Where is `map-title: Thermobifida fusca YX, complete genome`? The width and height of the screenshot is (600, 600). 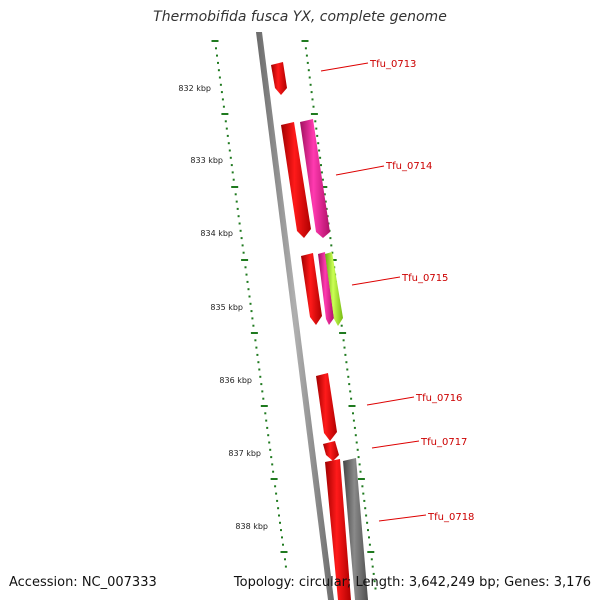
map-title: Thermobifida fusca YX, complete genome is located at coordinates (300, 17).